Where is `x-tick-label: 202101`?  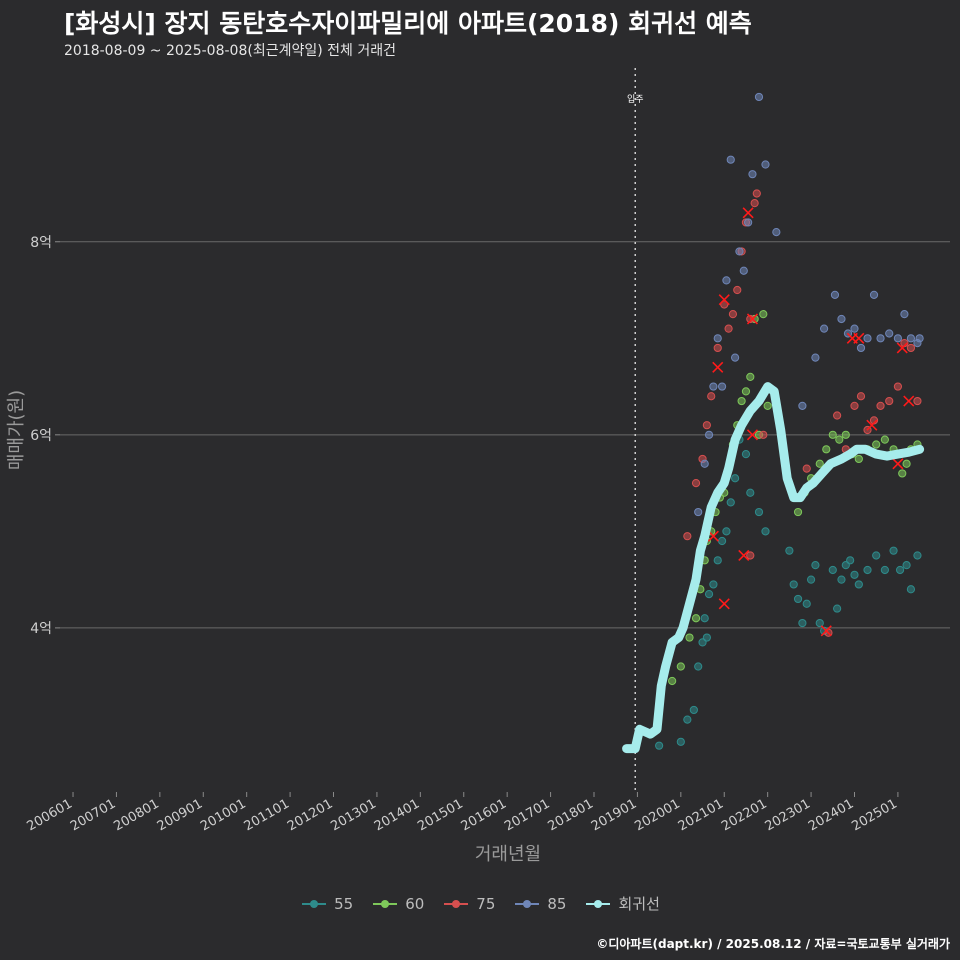
x-tick-label: 202101 is located at coordinates (701, 815).